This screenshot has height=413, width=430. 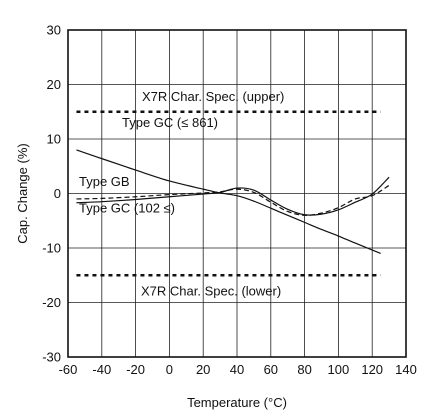 I want to click on type-gb-label: Type GB, so click(x=104, y=181).